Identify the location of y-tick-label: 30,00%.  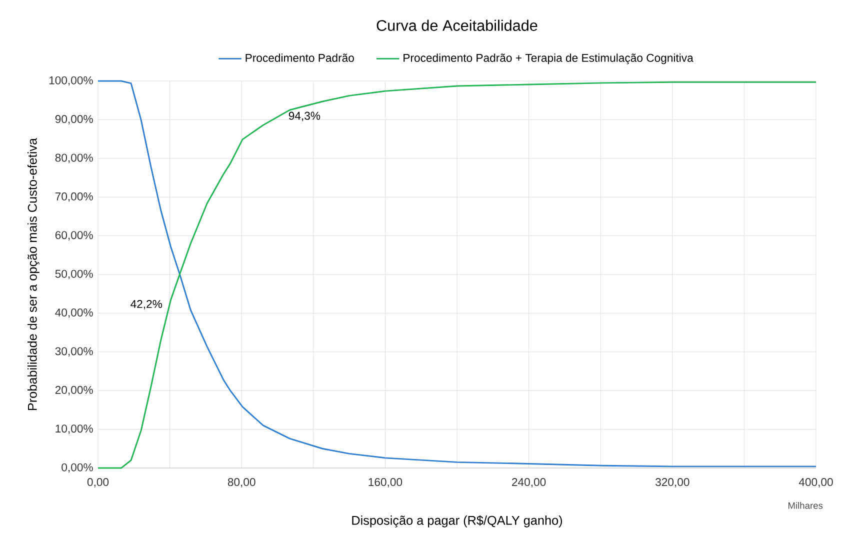
(74, 352).